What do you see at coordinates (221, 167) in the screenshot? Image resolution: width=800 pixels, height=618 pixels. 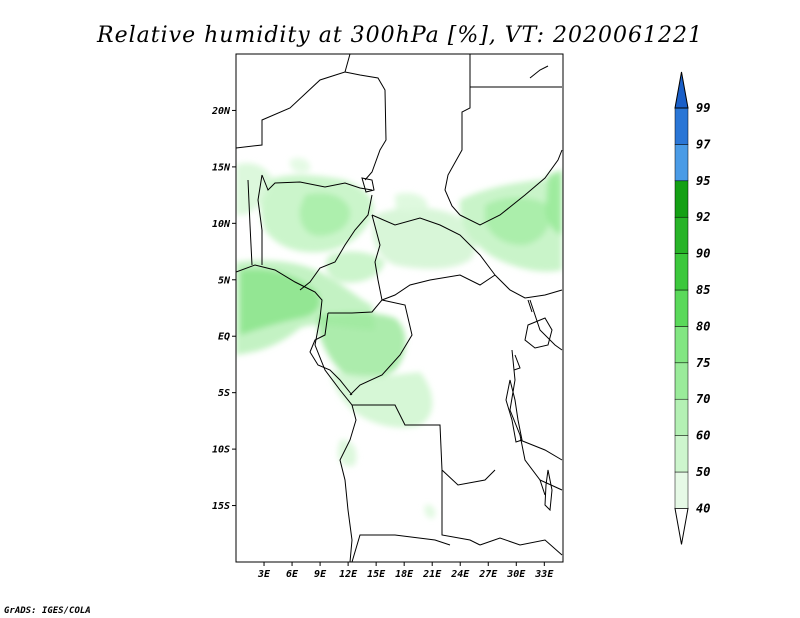 I see `lat-tick-label: 15N` at bounding box center [221, 167].